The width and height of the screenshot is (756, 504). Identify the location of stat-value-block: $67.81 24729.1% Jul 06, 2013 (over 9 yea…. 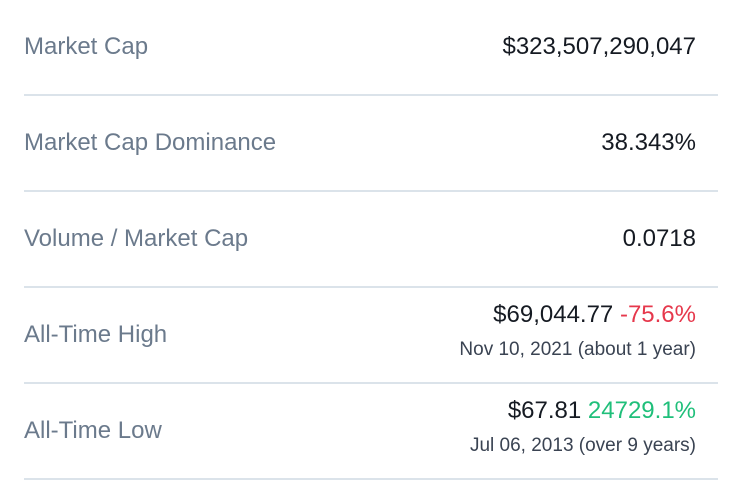
(583, 427).